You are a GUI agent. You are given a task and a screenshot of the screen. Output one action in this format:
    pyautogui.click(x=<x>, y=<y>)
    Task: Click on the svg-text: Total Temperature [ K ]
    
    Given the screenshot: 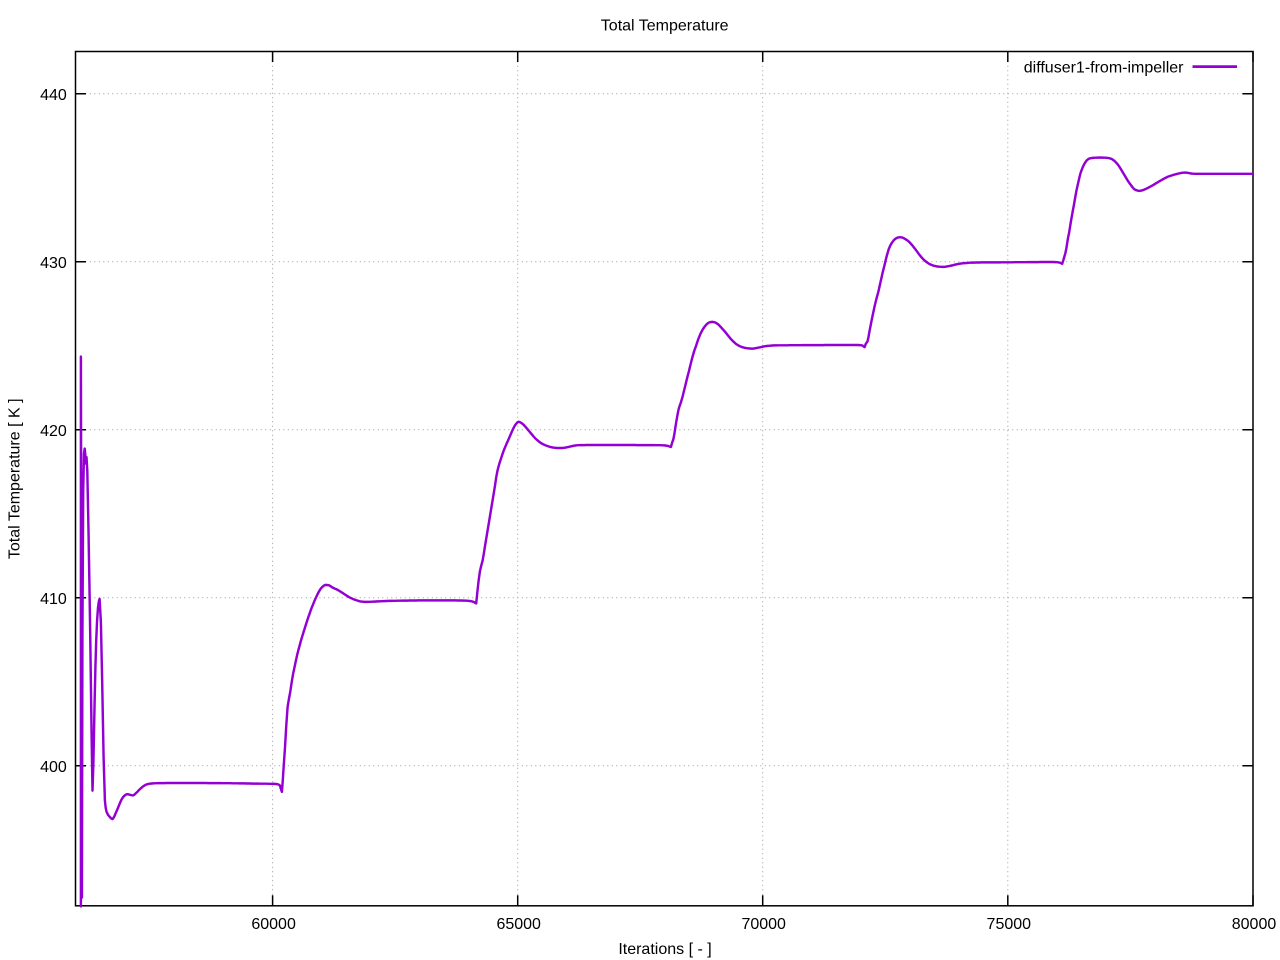 What is the action you would take?
    pyautogui.click(x=15, y=478)
    